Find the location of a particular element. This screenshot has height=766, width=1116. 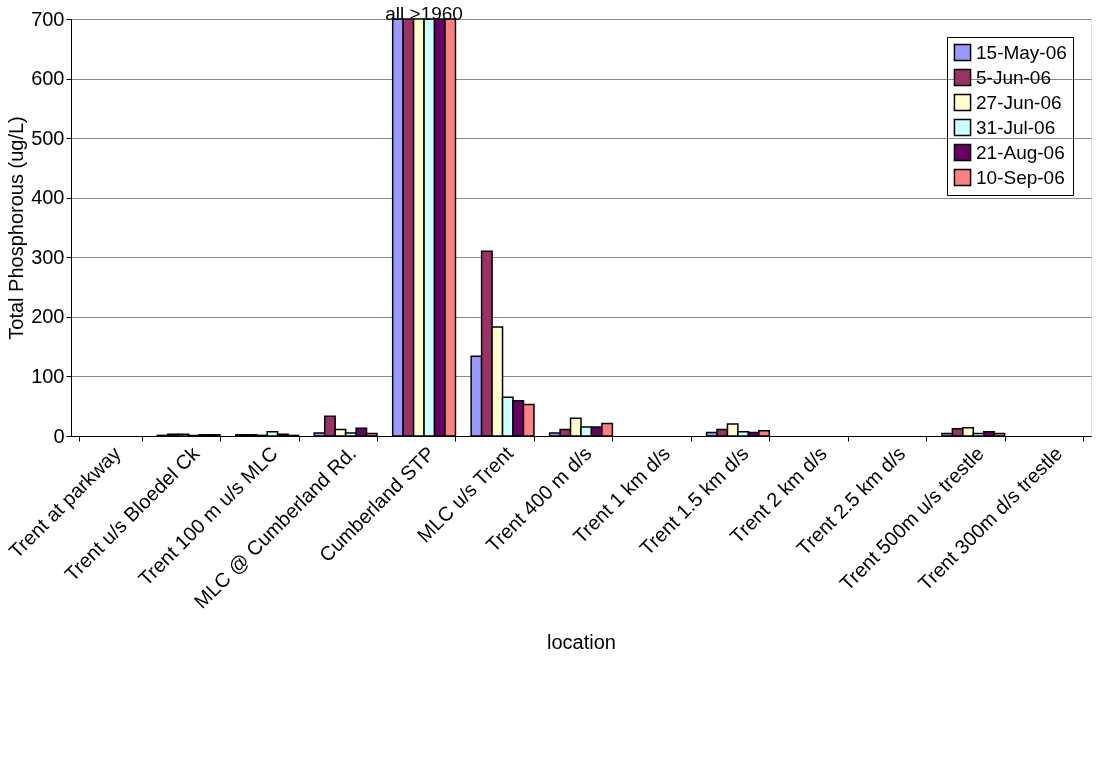

y-tick-label: 200 is located at coordinates (48, 316).